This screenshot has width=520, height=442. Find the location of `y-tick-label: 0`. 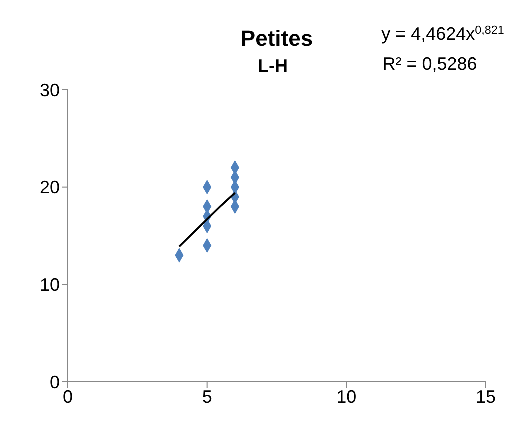

y-tick-label: 0 is located at coordinates (55, 382).